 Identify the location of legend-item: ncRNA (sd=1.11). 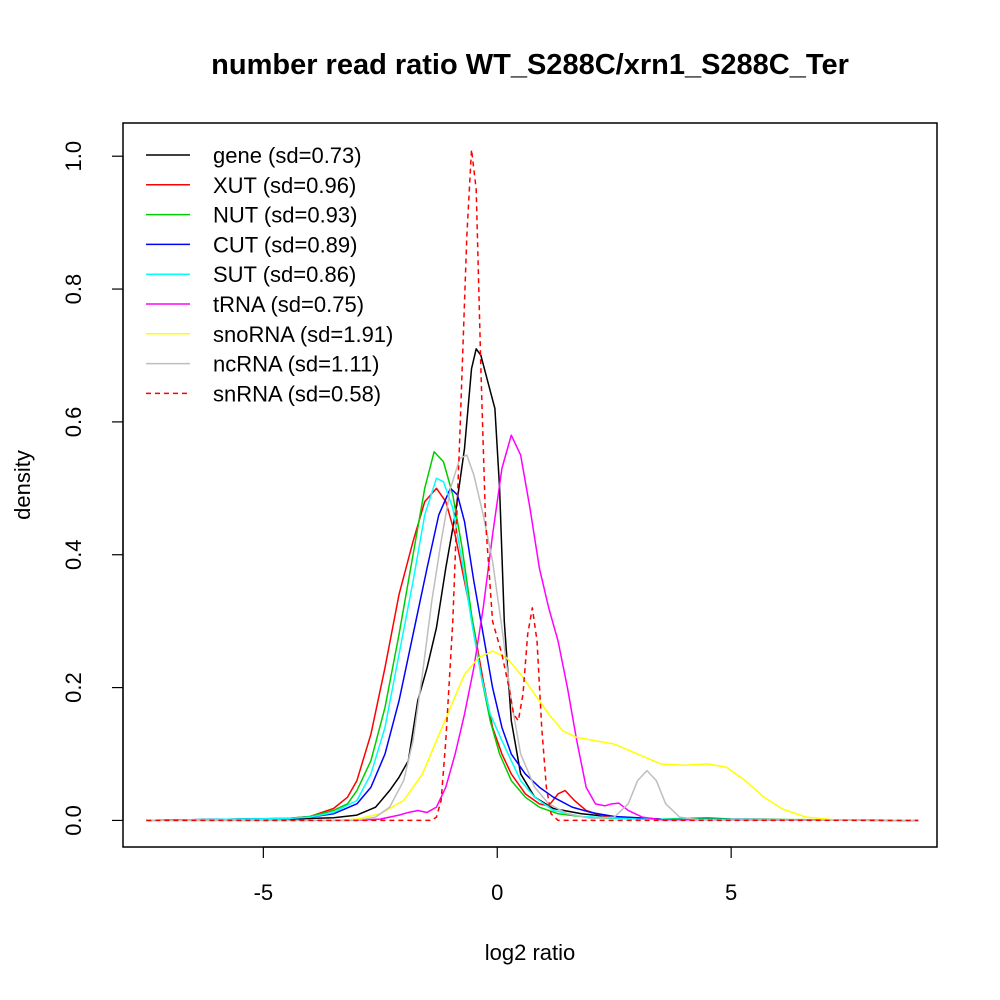
(263, 364).